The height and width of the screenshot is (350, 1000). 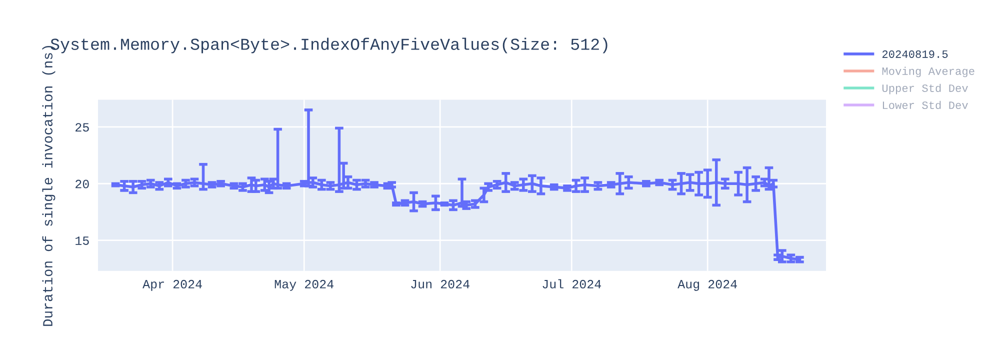 What do you see at coordinates (82, 240) in the screenshot?
I see `y-tick-label: 15` at bounding box center [82, 240].